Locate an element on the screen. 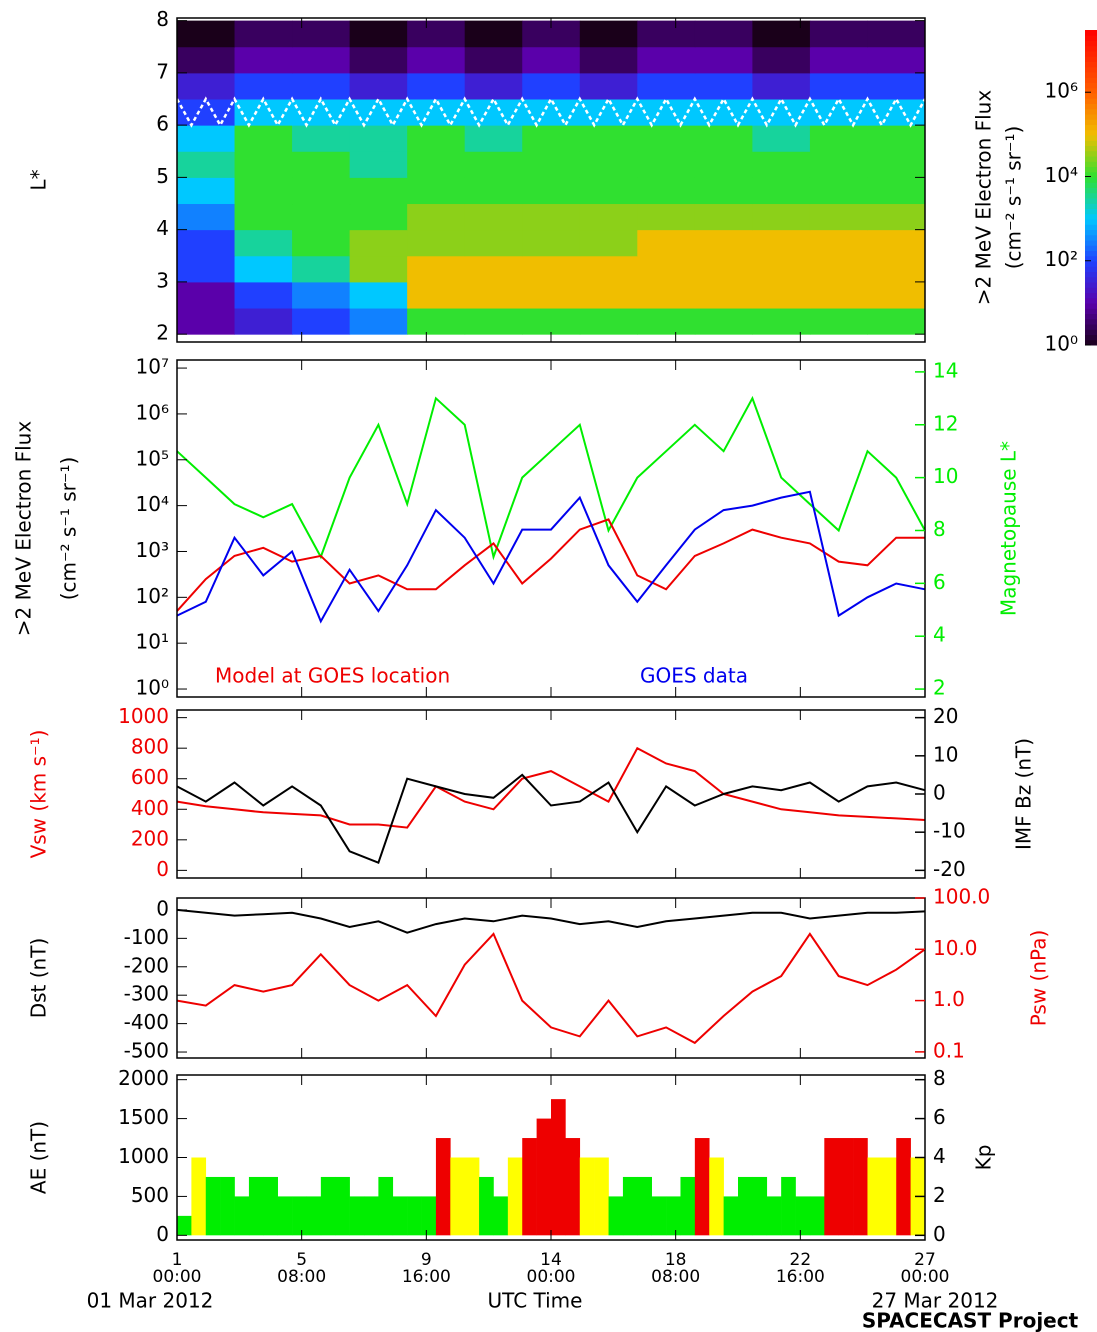 The width and height of the screenshot is (1097, 1332). x-tick-label: 14 00:00 is located at coordinates (551, 1268).